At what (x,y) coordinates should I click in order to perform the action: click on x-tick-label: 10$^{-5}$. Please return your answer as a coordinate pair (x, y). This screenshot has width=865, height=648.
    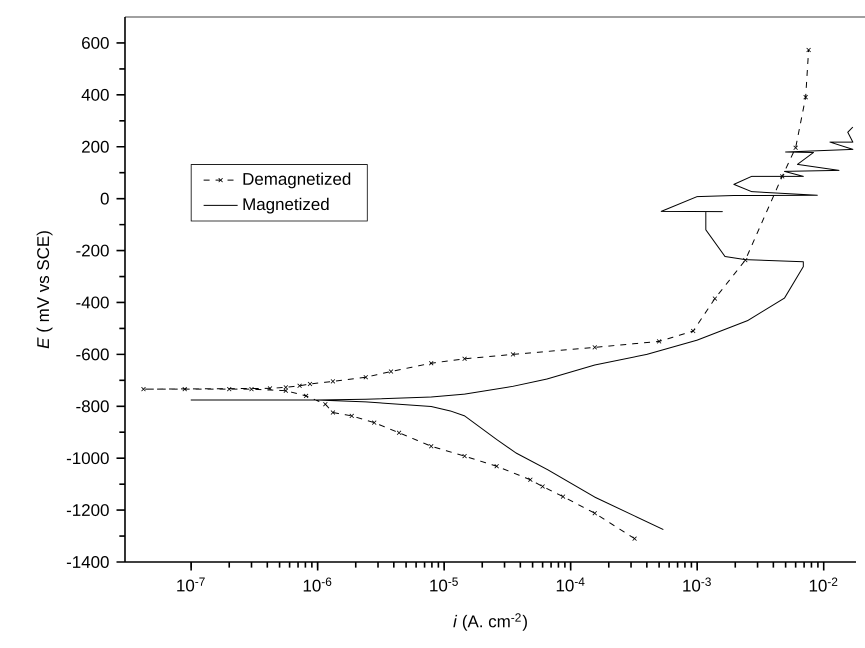
    Looking at the image, I should click on (444, 585).